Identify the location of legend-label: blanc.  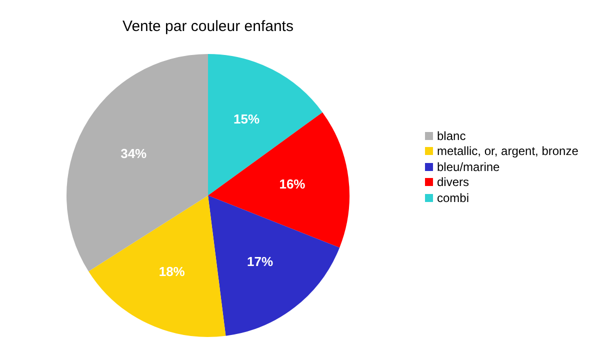
(451, 135).